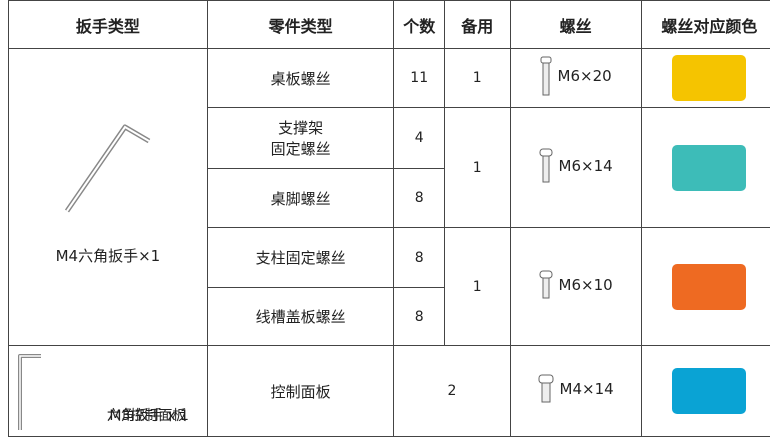 The height and width of the screenshot is (437, 770). What do you see at coordinates (419, 25) in the screenshot?
I see `header: 个数` at bounding box center [419, 25].